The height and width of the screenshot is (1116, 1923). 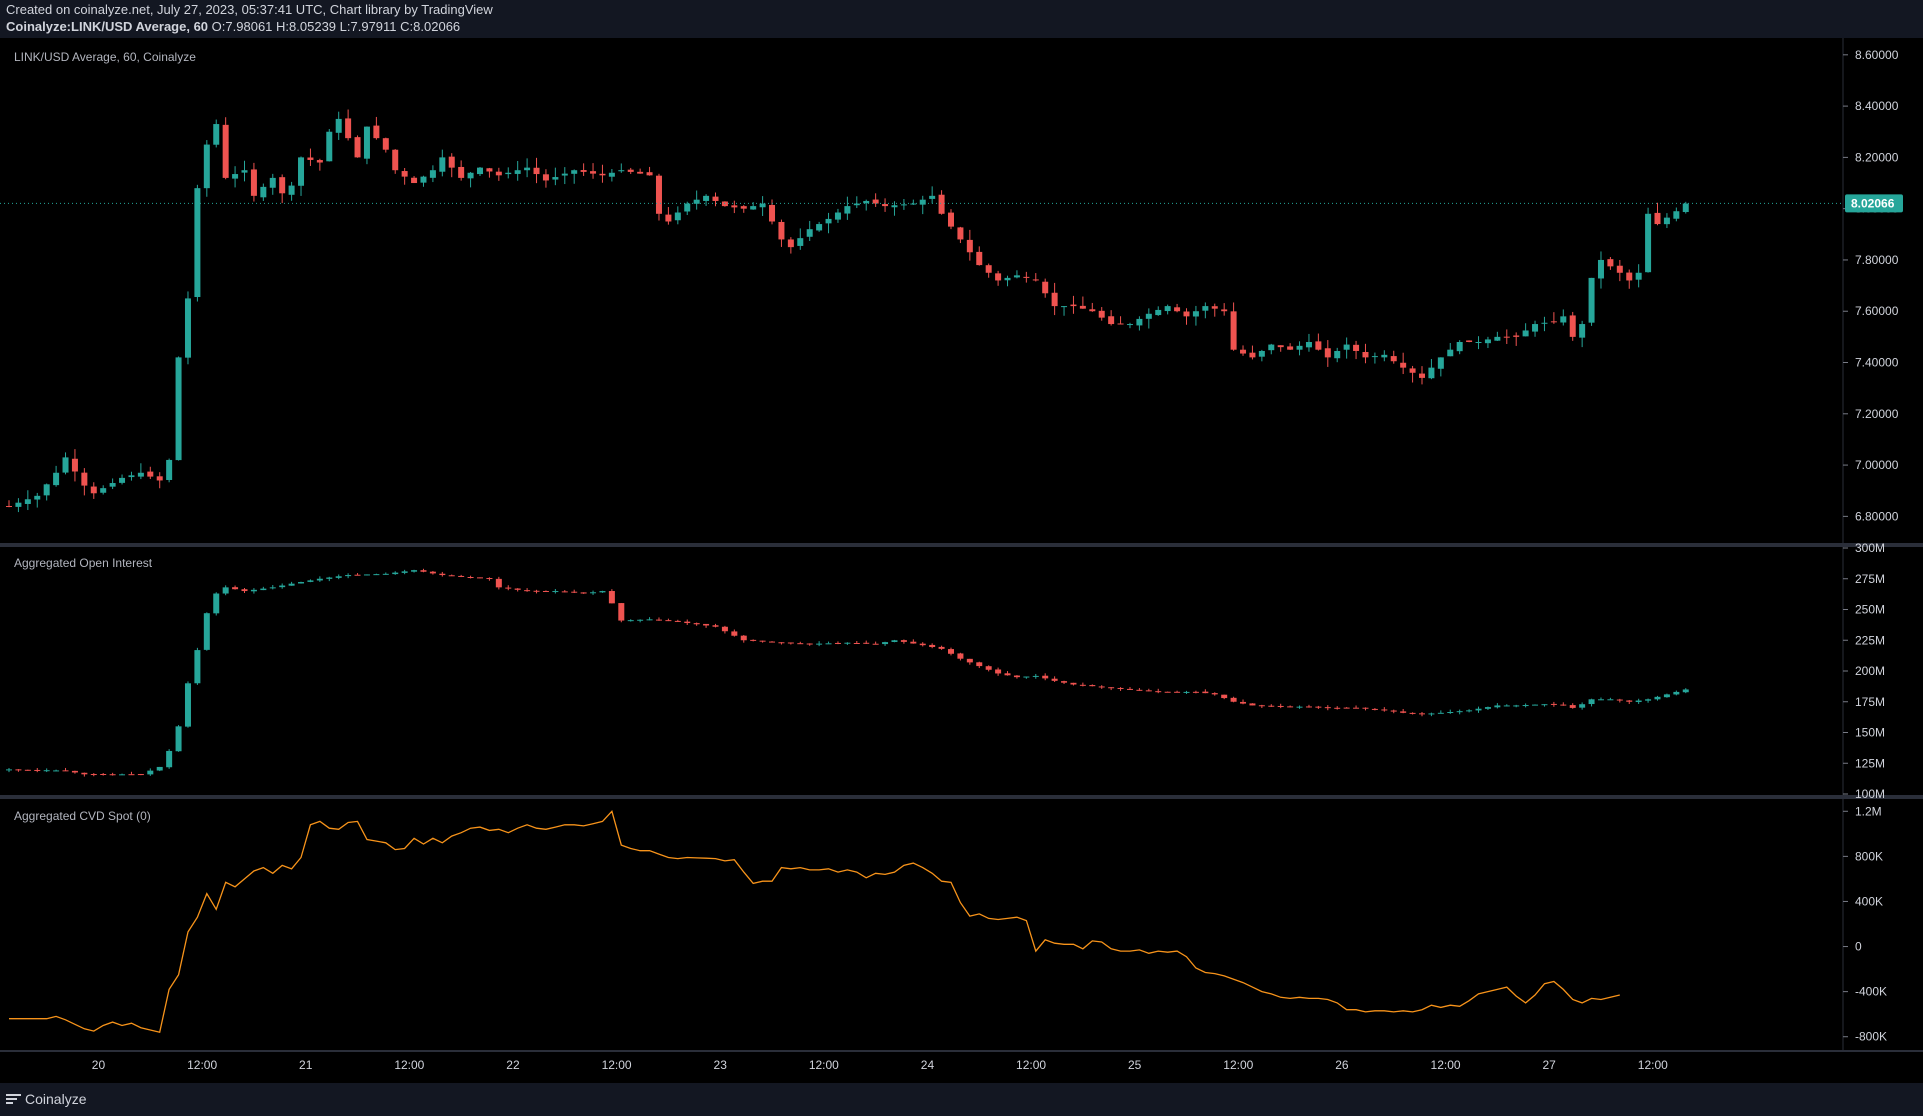 I want to click on coinalyze-logo: Coinalyze, so click(x=46, y=1099).